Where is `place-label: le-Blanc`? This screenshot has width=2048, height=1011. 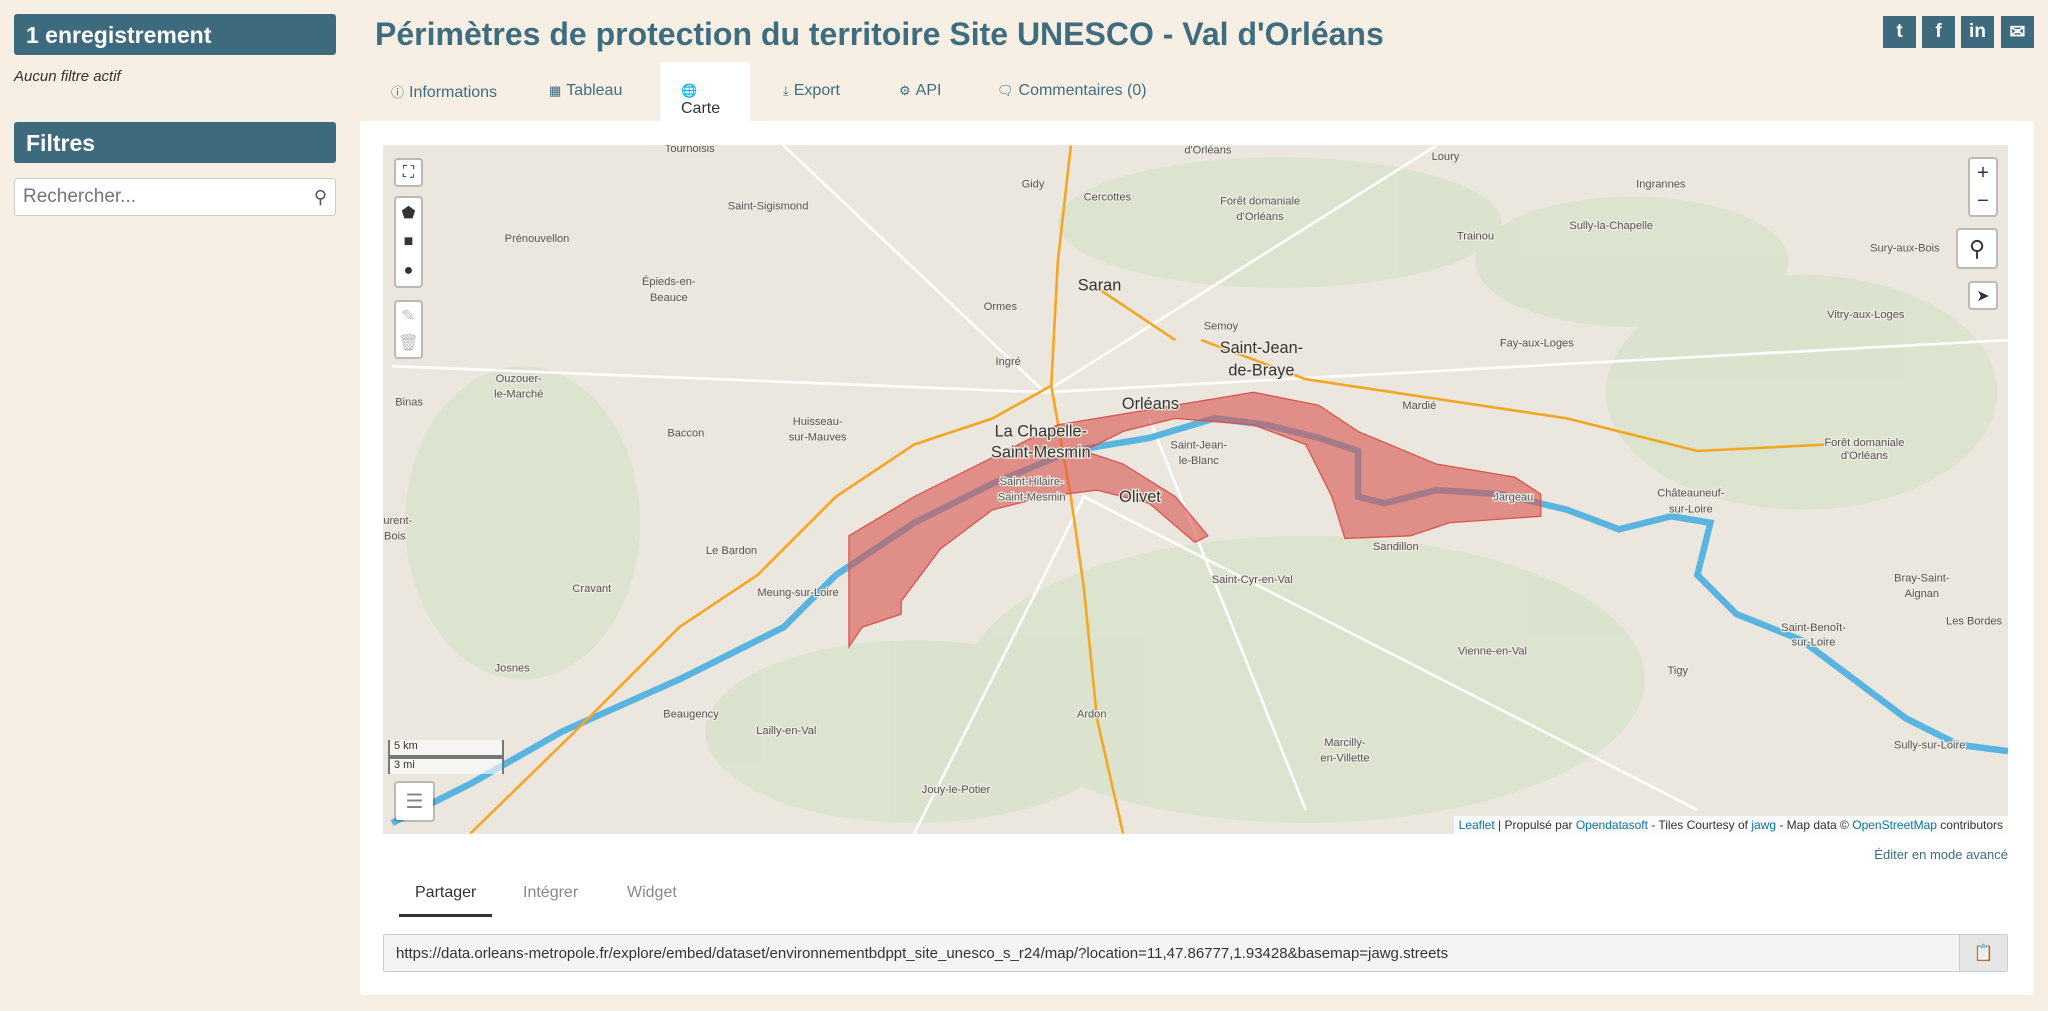
place-label: le-Blanc is located at coordinates (1199, 461).